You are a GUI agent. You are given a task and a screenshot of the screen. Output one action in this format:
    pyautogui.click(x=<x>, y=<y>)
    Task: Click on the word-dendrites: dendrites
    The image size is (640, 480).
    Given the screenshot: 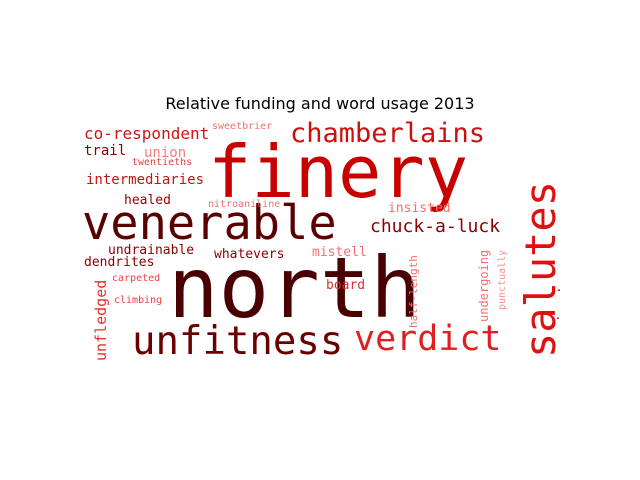 What is the action you would take?
    pyautogui.click(x=119, y=262)
    